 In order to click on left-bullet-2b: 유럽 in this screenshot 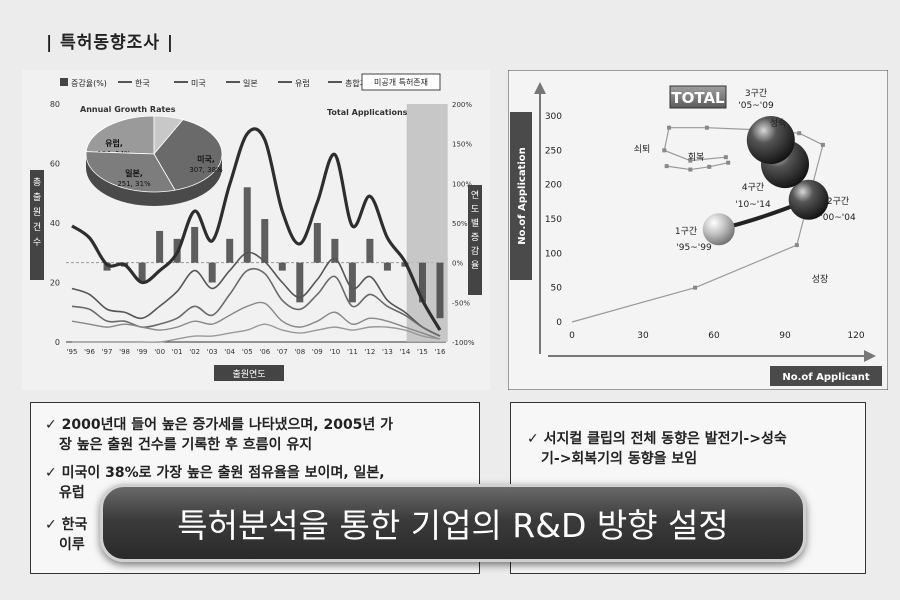, I will do `click(72, 493)`.